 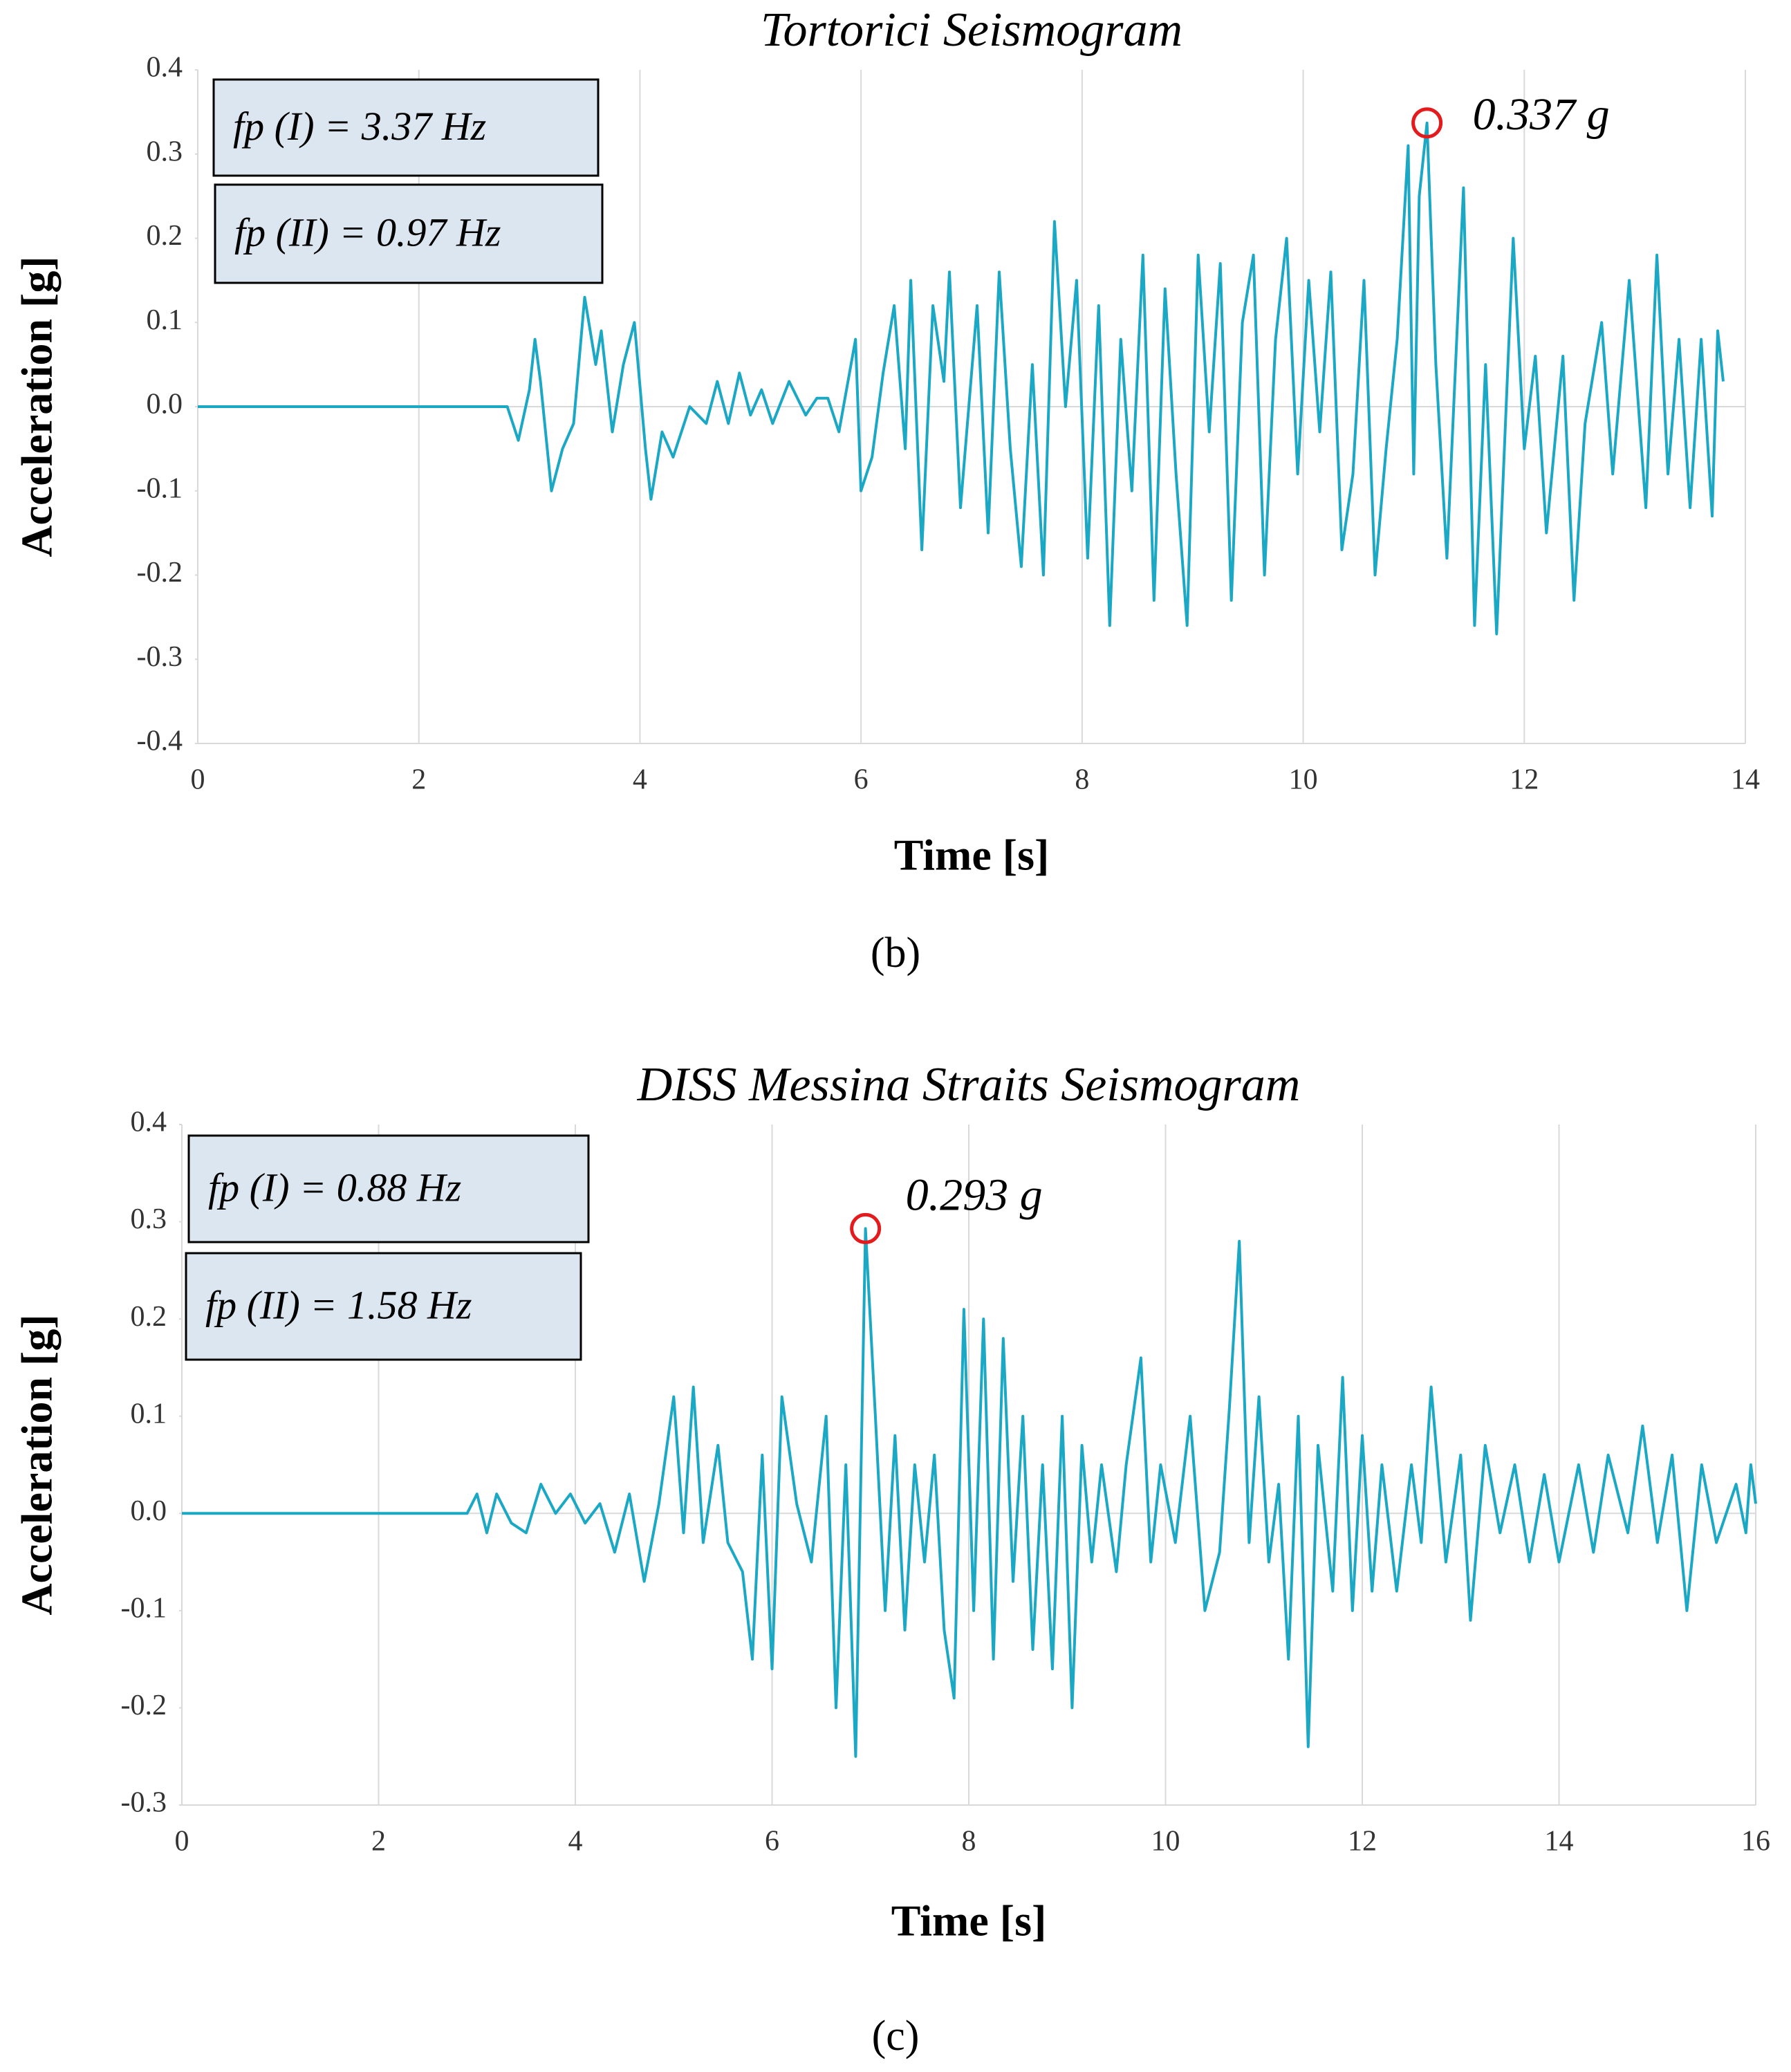 What do you see at coordinates (896, 2036) in the screenshot?
I see `panel-label: (c)` at bounding box center [896, 2036].